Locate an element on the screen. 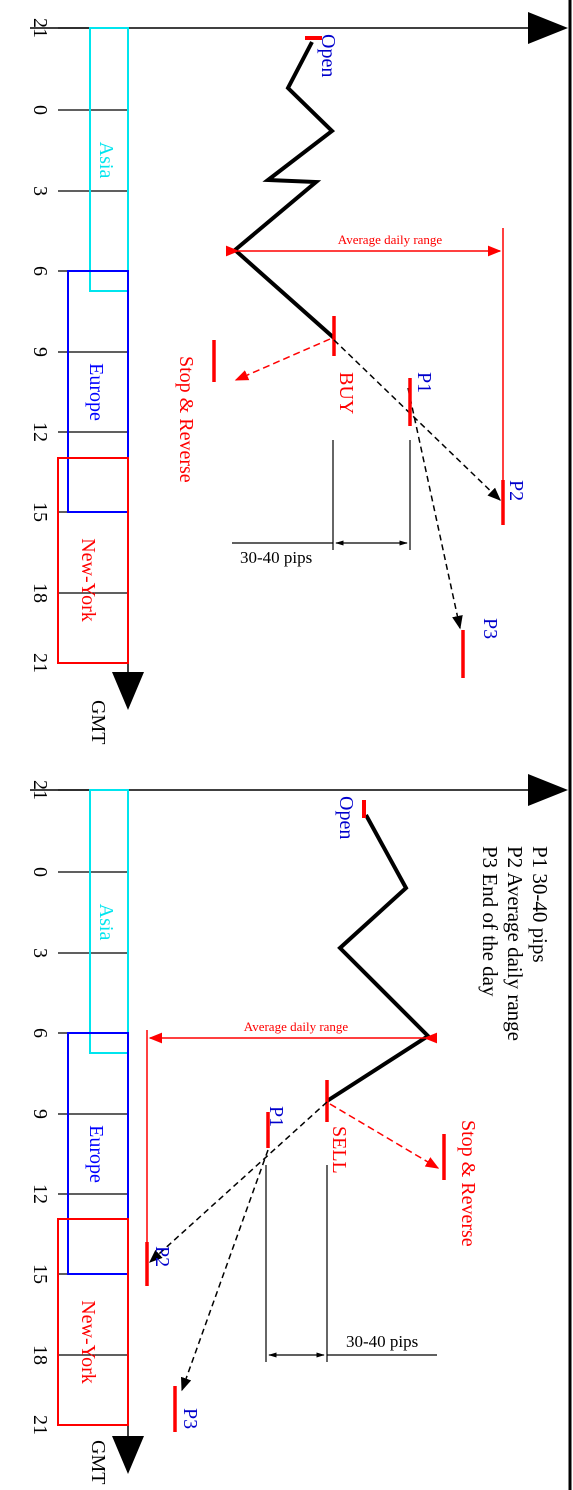 The image size is (573, 1490). buy-label: BUY is located at coordinates (346, 393).